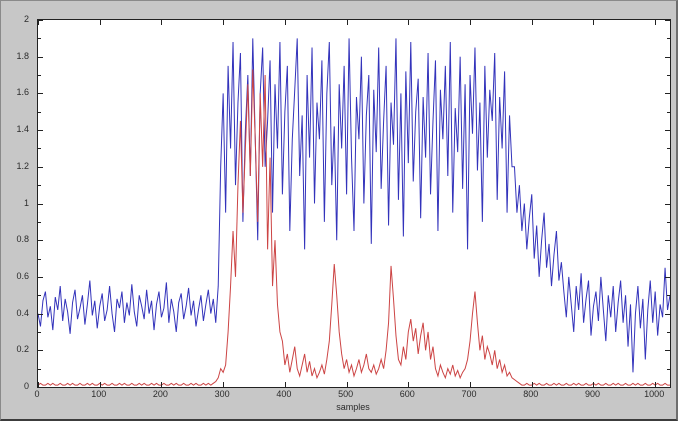 The image size is (678, 421). I want to click on y-tick-label: 1.2, so click(22, 165).